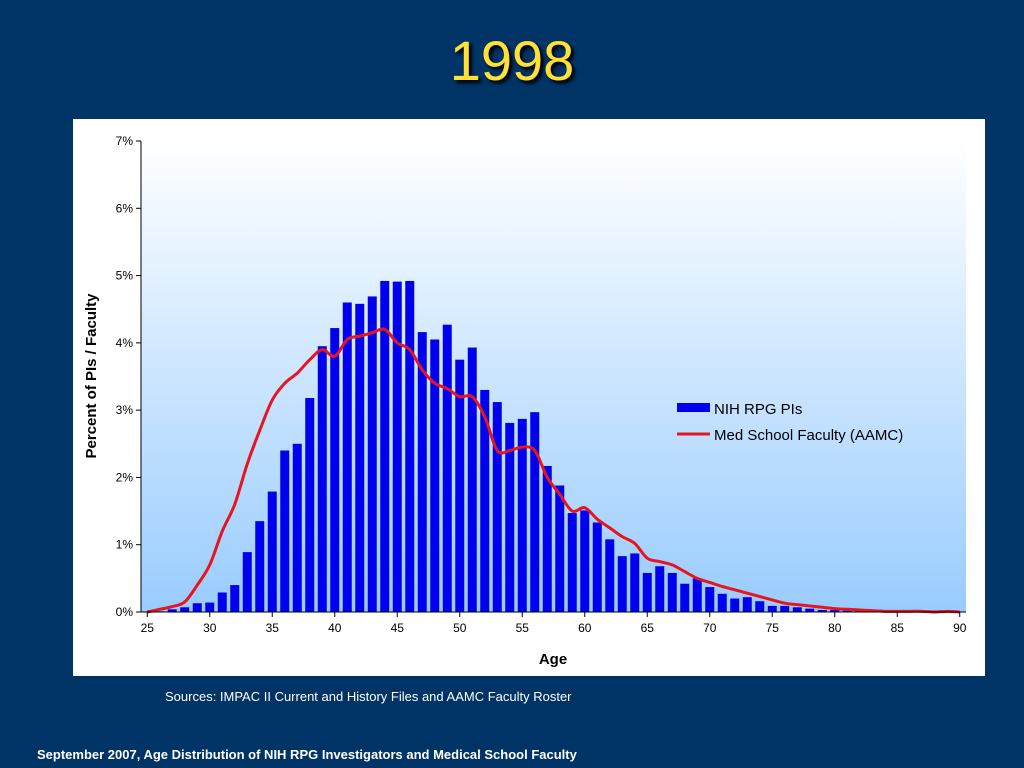 The height and width of the screenshot is (768, 1024). What do you see at coordinates (960, 628) in the screenshot?
I see `x-tick-label: 90` at bounding box center [960, 628].